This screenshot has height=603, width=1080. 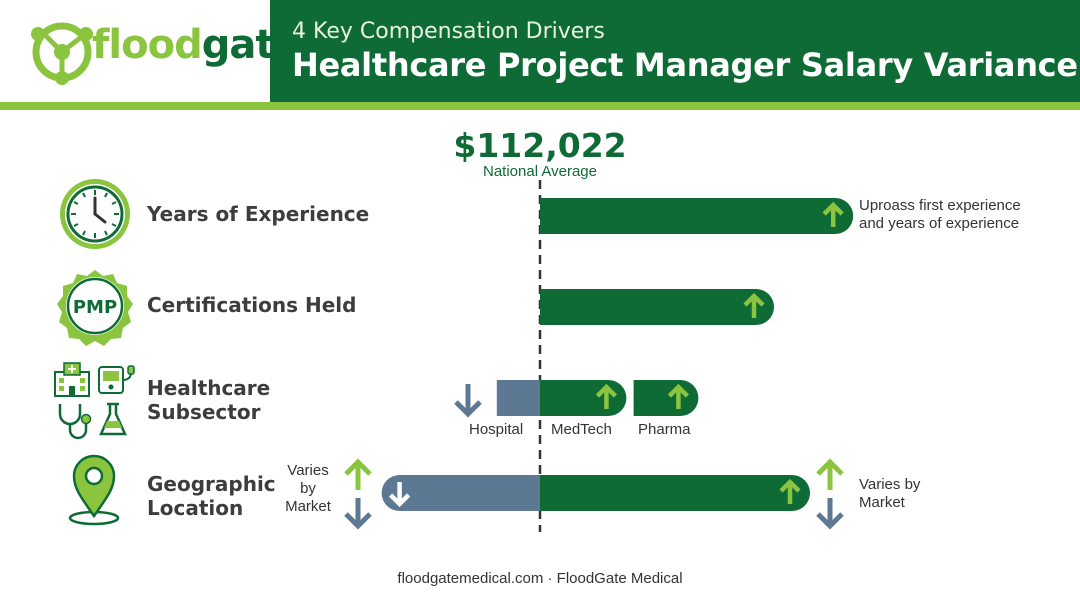 I want to click on location-pin-icon, so click(x=94, y=490).